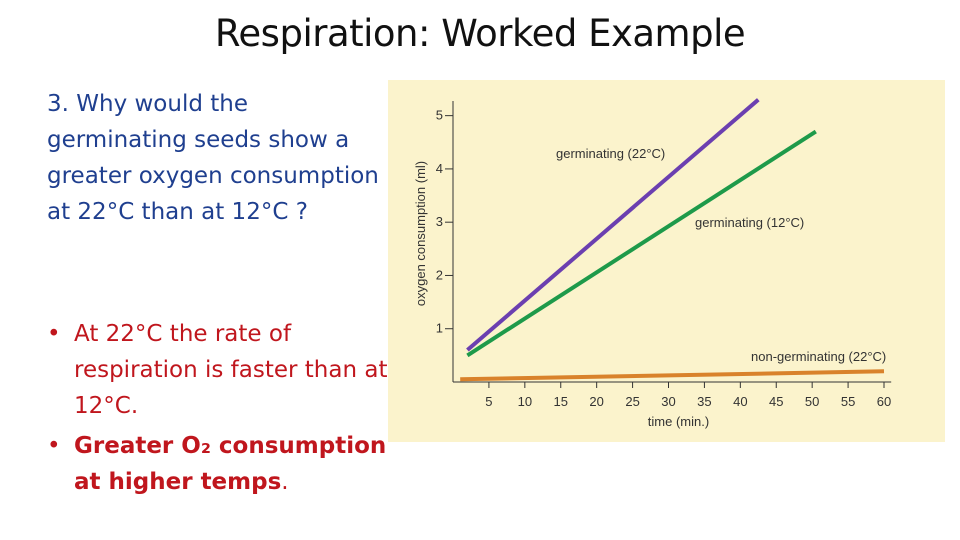 Image resolution: width=960 pixels, height=540 pixels. What do you see at coordinates (818, 356) in the screenshot?
I see `non-germinating-22c-label: non-germinating (22°C)` at bounding box center [818, 356].